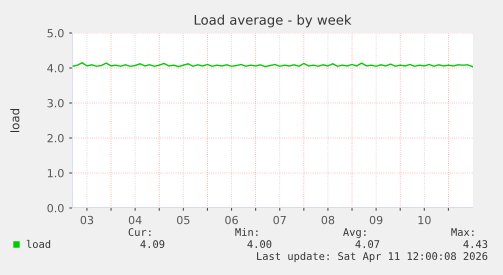 The image size is (503, 275). What do you see at coordinates (424, 220) in the screenshot?
I see `x-tick-label: 10` at bounding box center [424, 220].